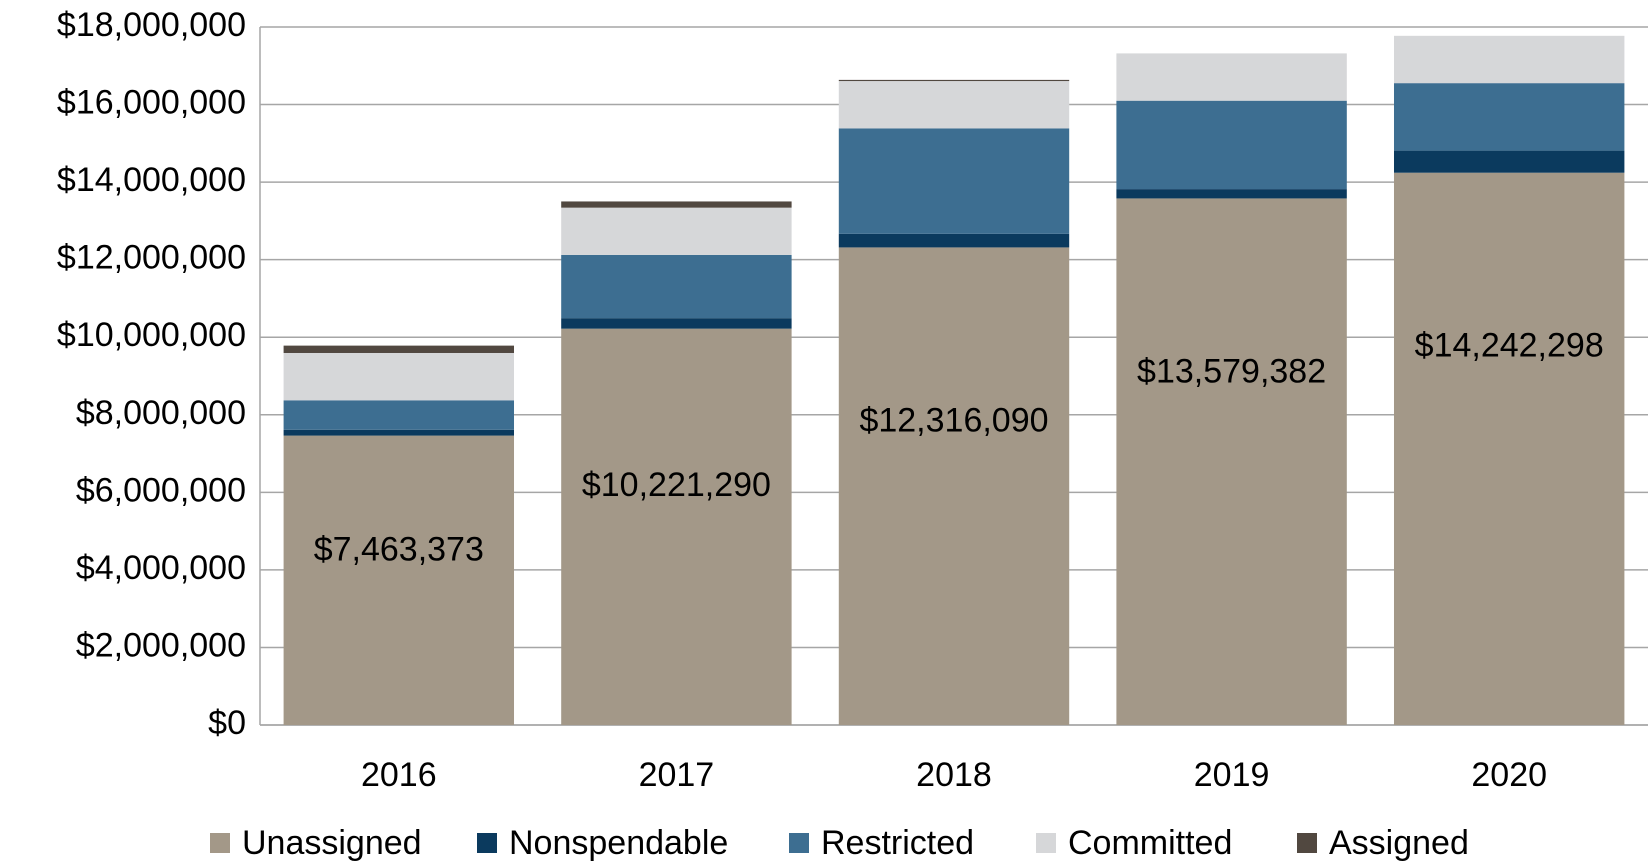  What do you see at coordinates (1509, 775) in the screenshot?
I see `x-tick-label: 2020` at bounding box center [1509, 775].